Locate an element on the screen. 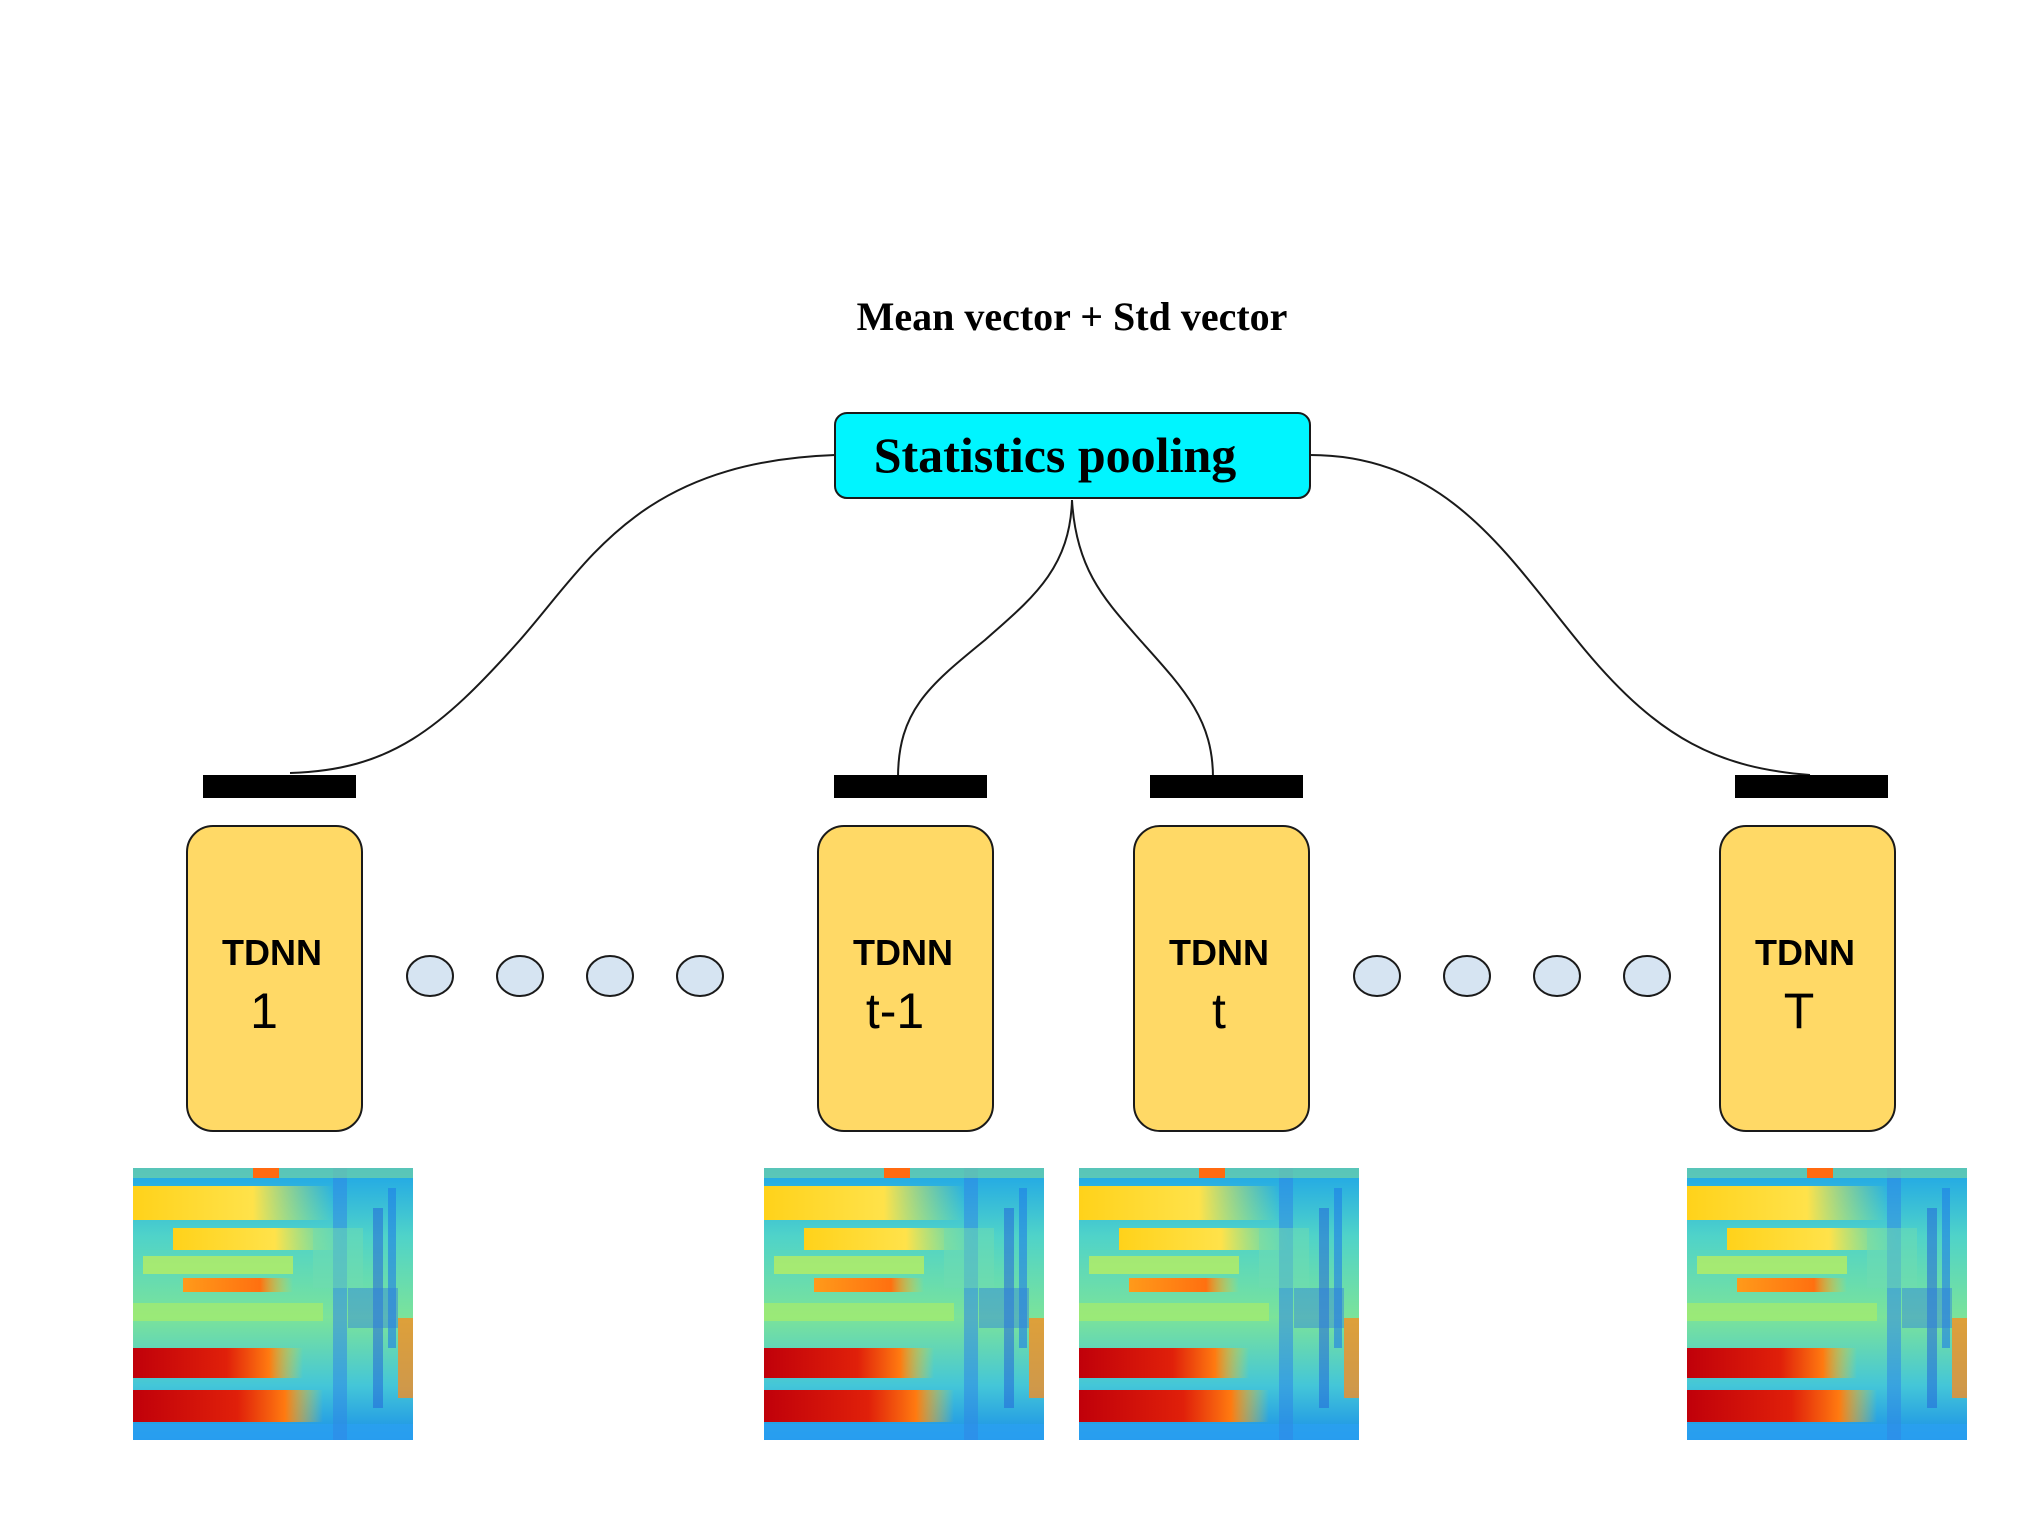  connector-t is located at coordinates (1142, 639).